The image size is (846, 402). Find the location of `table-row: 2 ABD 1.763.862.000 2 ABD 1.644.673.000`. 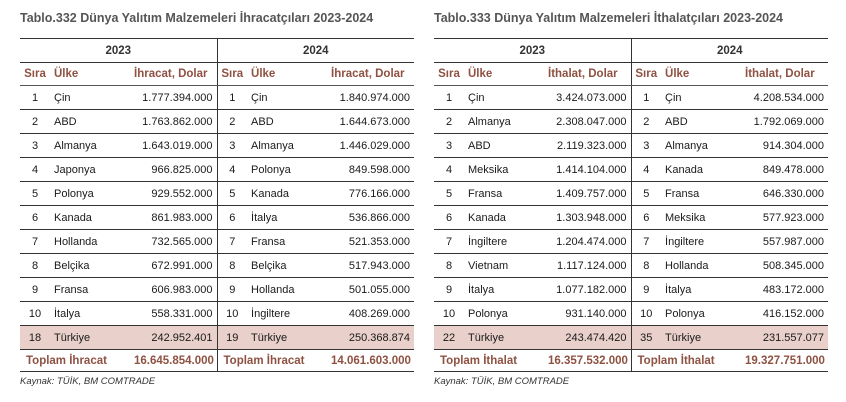

table-row: 2 ABD 1.763.862.000 2 ABD 1.644.673.000 is located at coordinates (217, 121).